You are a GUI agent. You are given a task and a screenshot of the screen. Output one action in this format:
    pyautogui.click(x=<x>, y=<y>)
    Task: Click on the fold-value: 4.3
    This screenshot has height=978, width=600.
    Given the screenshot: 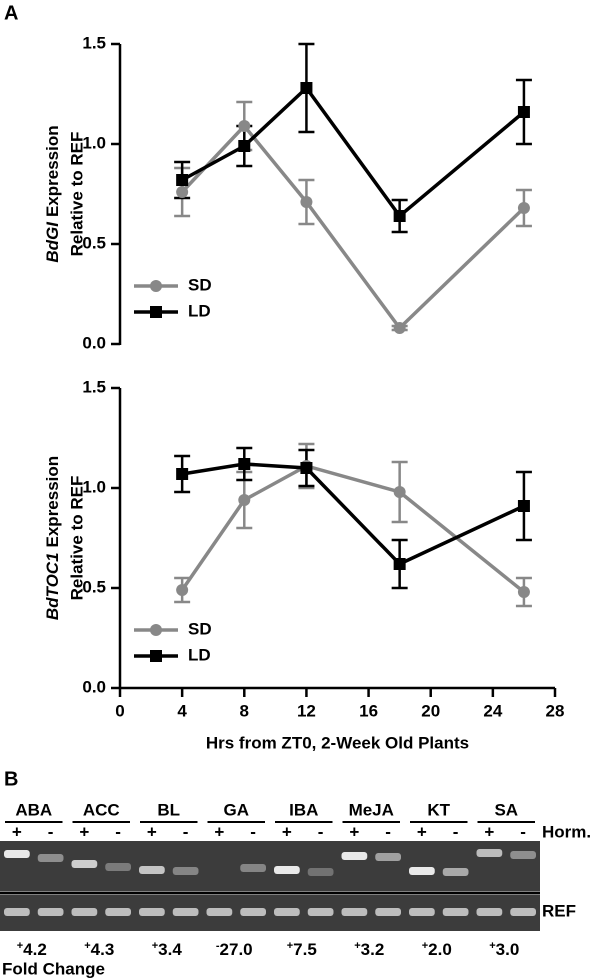 What is the action you would take?
    pyautogui.click(x=103, y=949)
    